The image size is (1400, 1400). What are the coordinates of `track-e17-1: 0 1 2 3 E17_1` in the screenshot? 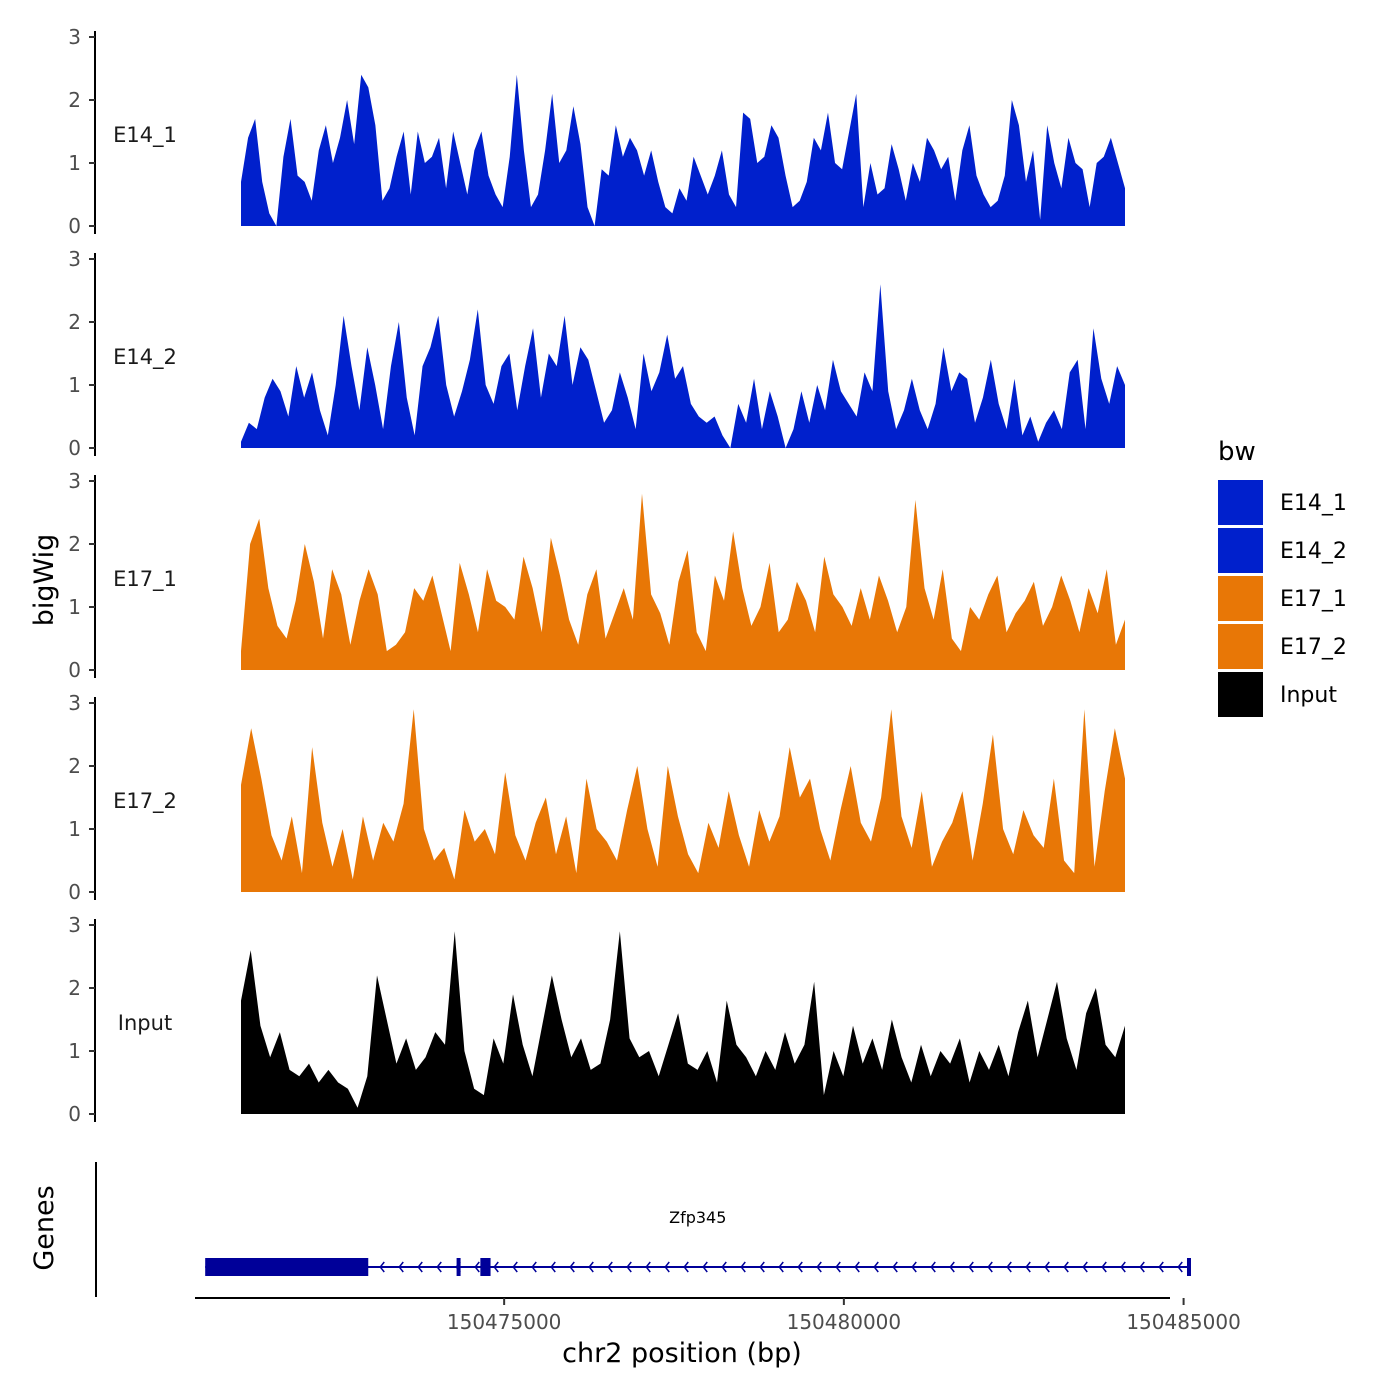 It's located at (596, 575).